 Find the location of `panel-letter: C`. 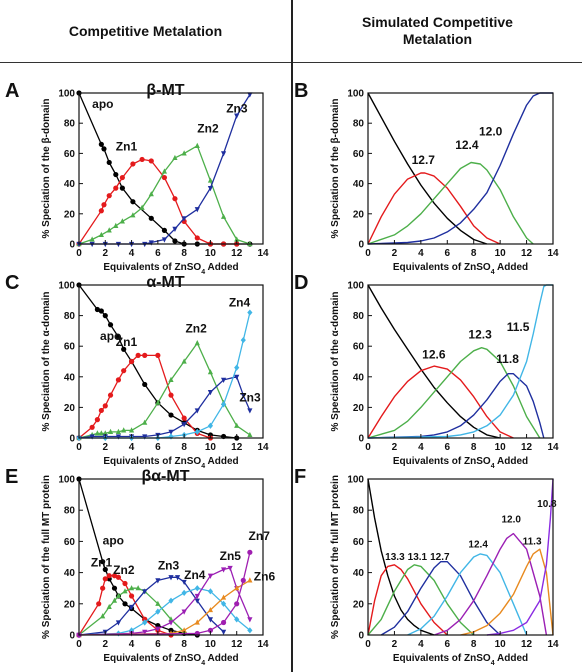

panel-letter: C is located at coordinates (12, 283).